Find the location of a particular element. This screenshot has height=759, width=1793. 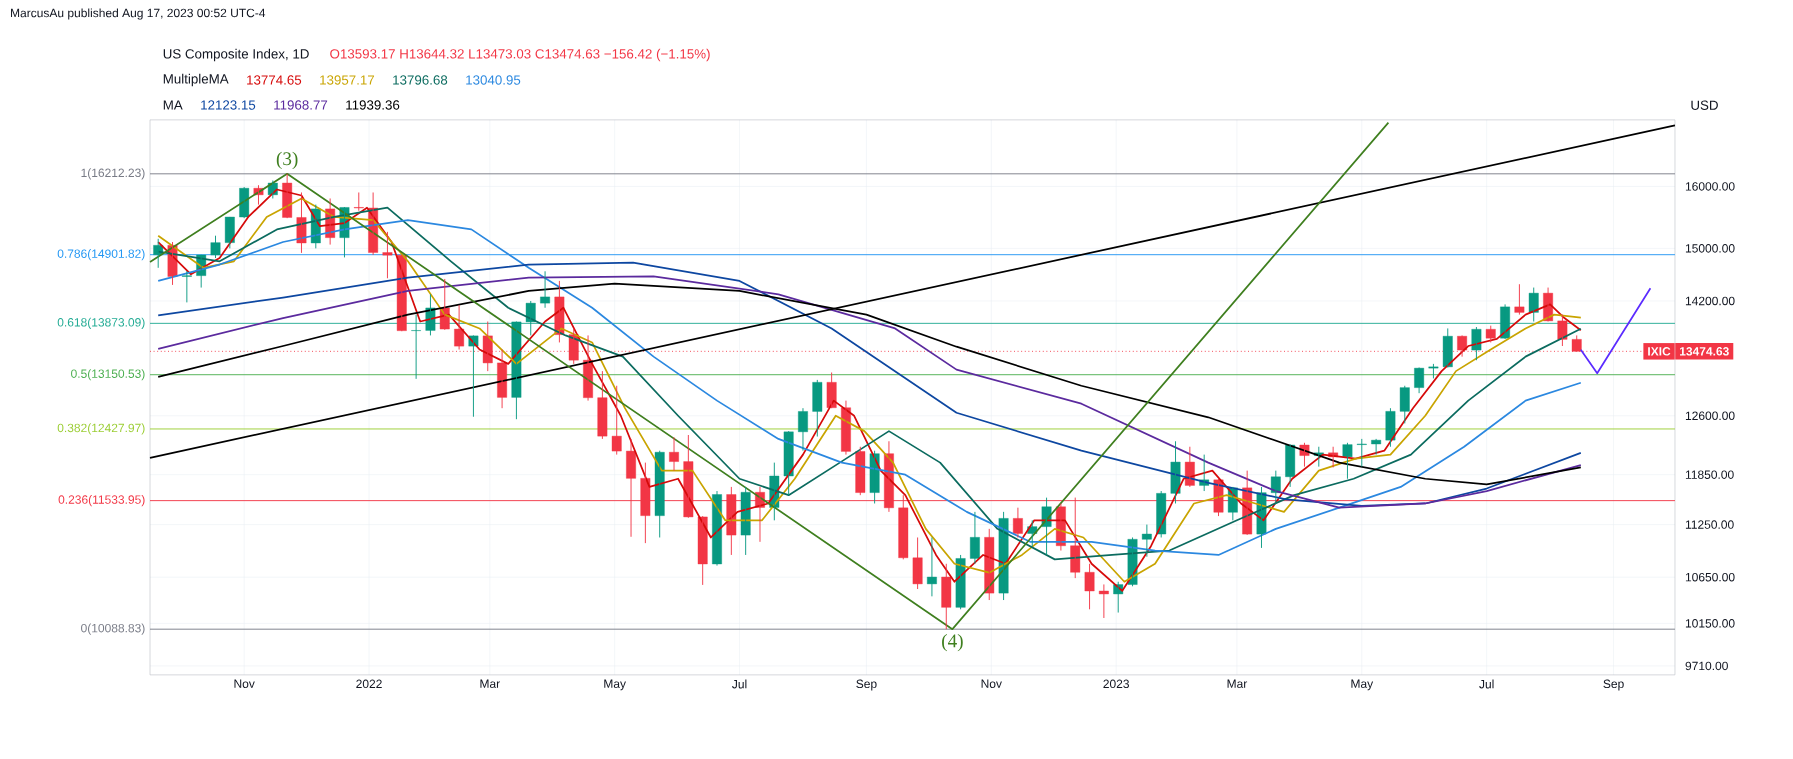

y-tick-label: 11250.00 is located at coordinates (1709, 524).